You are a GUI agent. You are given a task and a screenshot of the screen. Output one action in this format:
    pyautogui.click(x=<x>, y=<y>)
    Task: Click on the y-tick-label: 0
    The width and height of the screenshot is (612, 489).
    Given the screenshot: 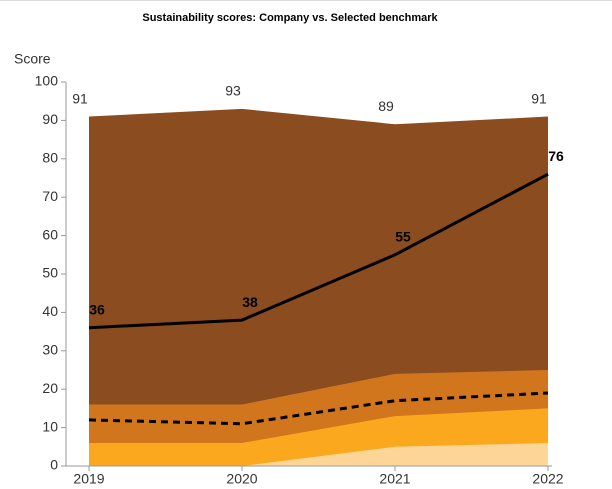 What is the action you would take?
    pyautogui.click(x=54, y=465)
    